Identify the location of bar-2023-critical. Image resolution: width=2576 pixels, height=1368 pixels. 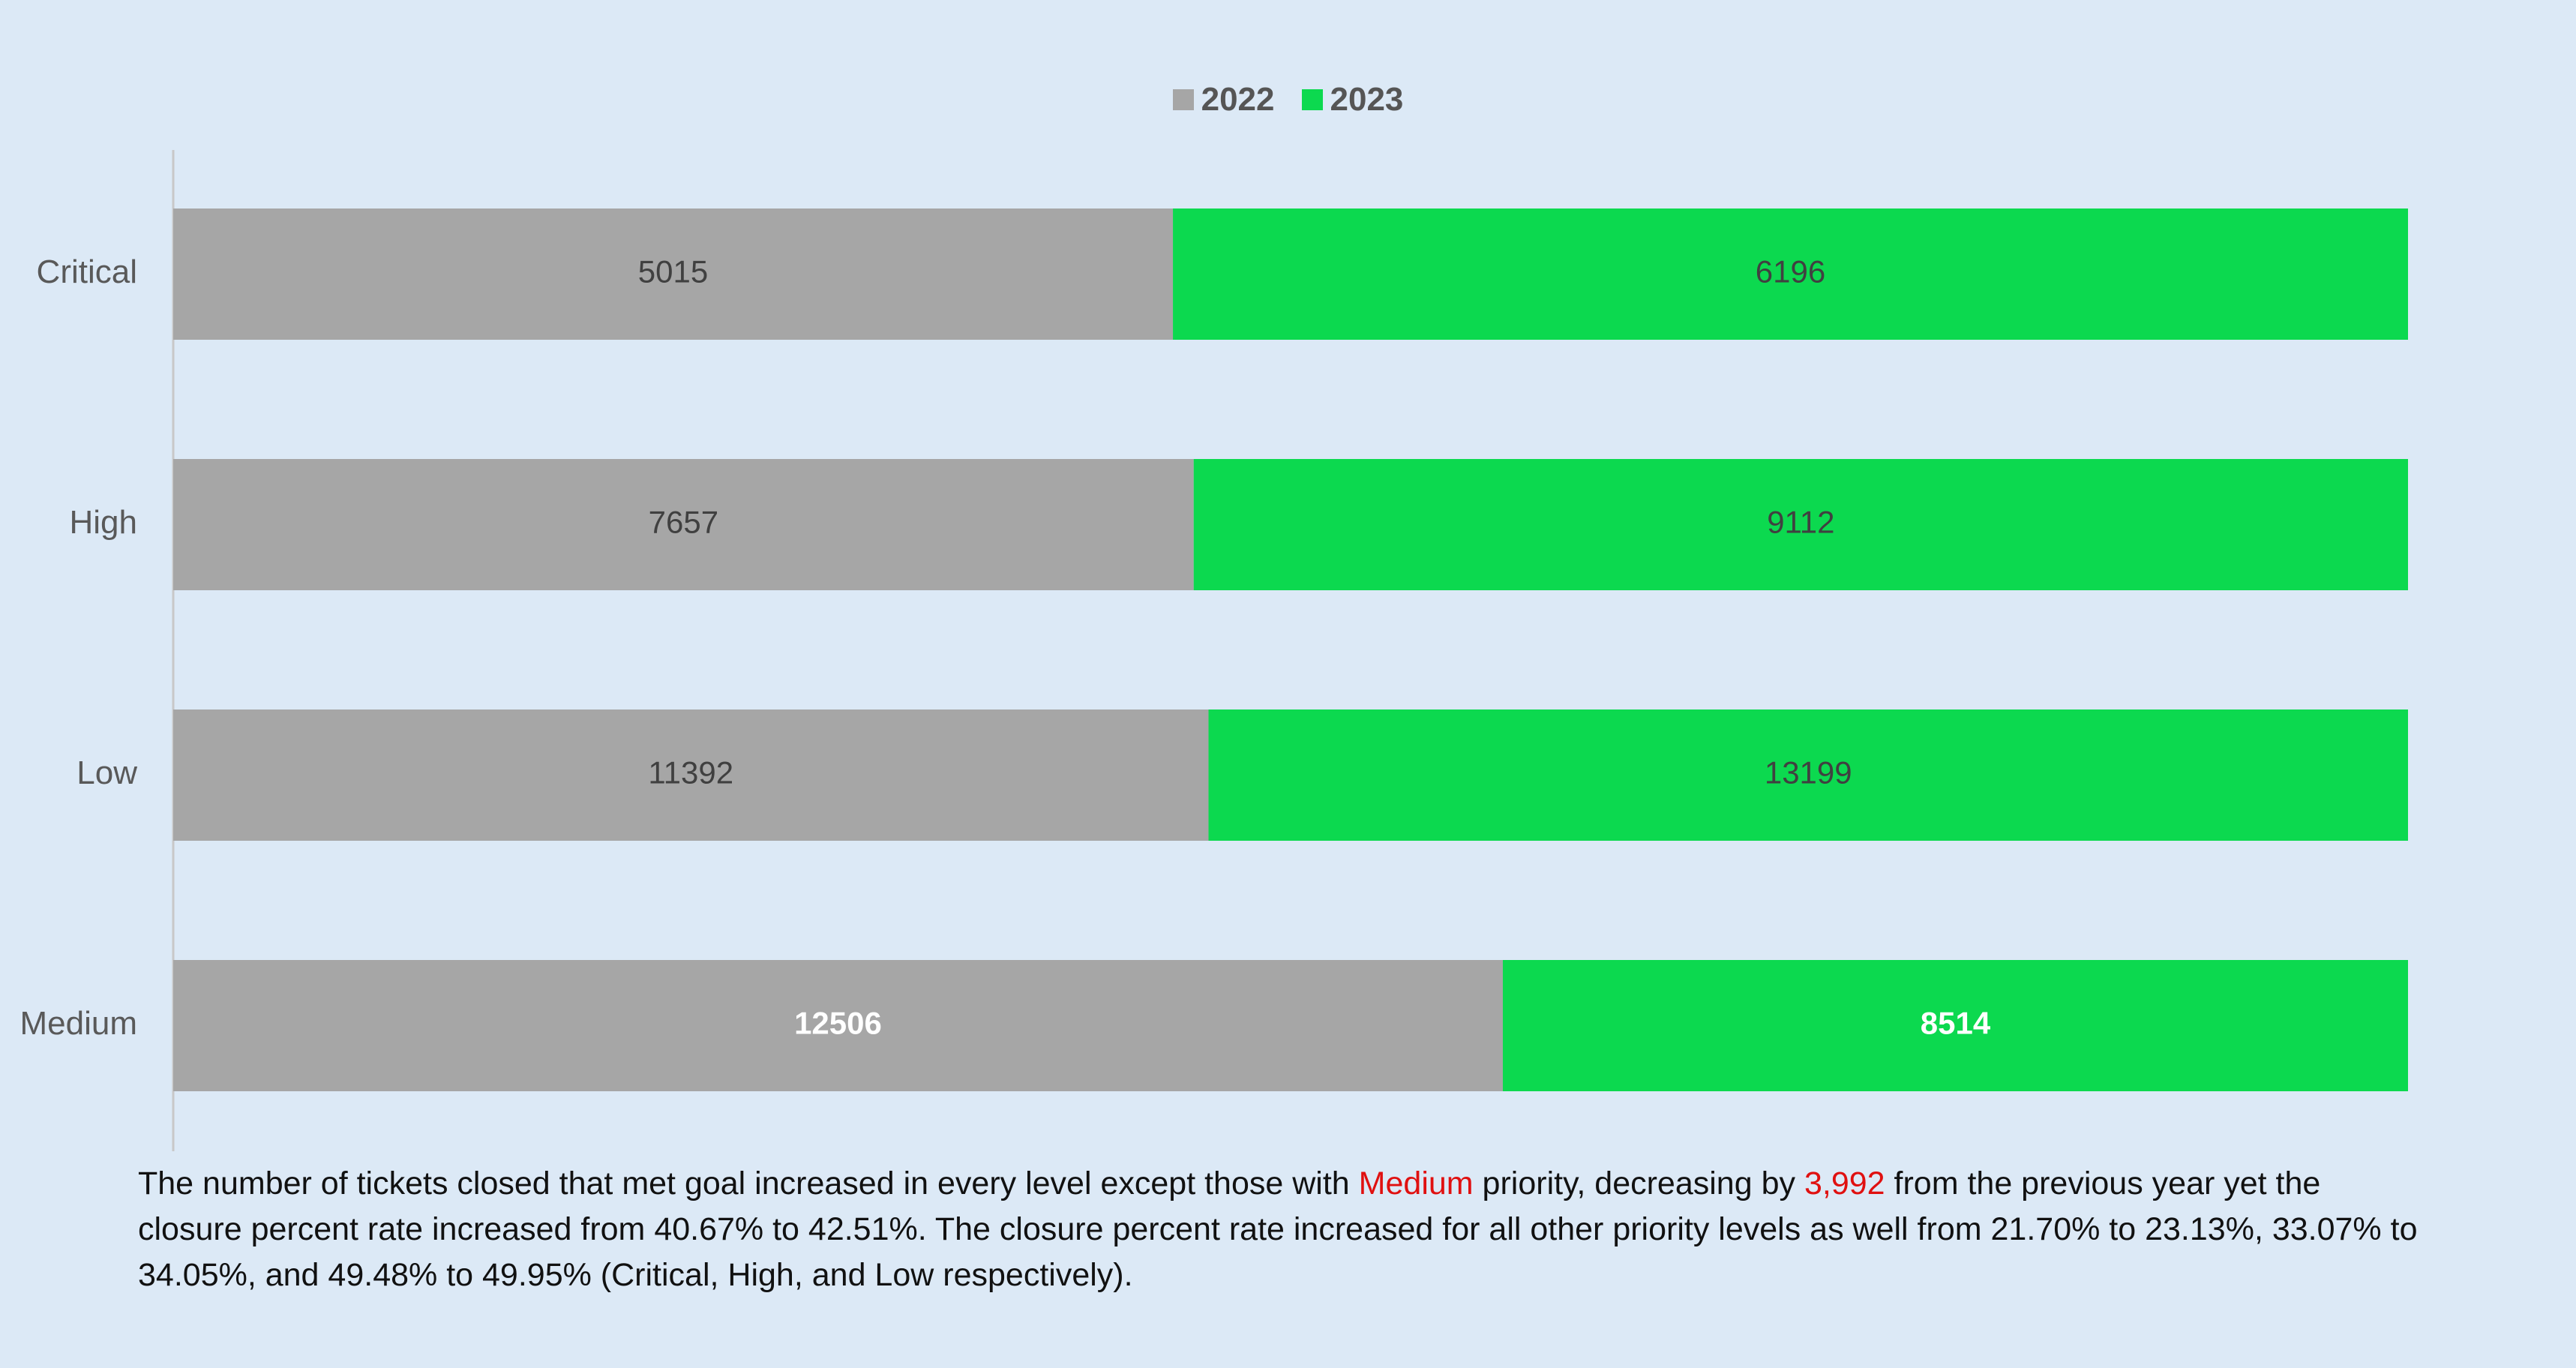
(1791, 274).